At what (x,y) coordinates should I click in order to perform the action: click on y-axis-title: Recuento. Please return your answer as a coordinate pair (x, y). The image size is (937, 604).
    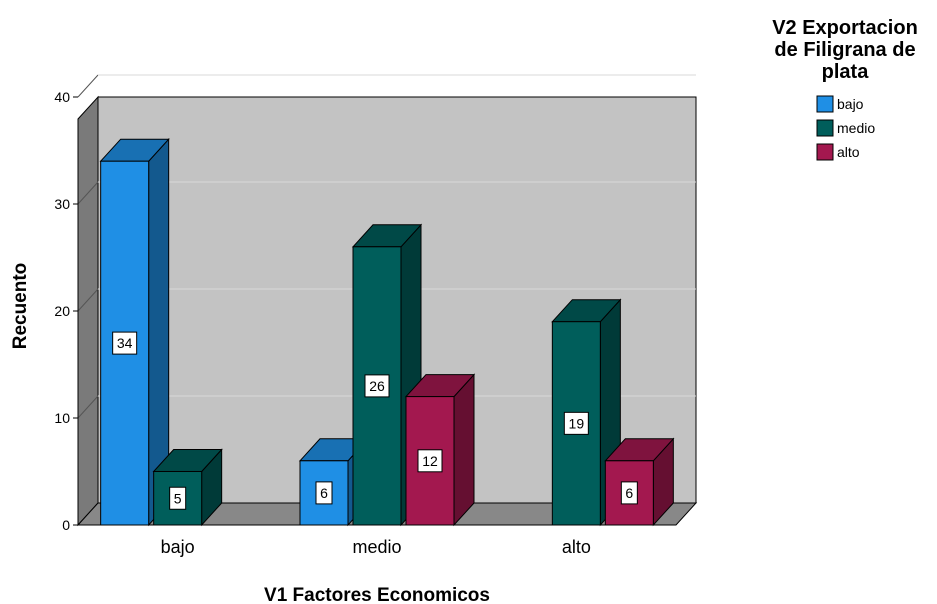
    Looking at the image, I should click on (20, 306).